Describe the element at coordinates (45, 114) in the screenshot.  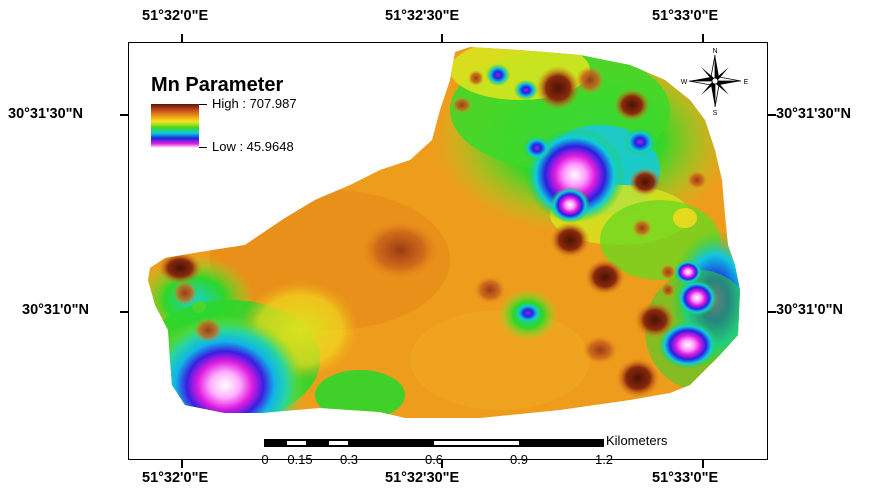
I see `left-coord-label: 30°31'30"N` at that location.